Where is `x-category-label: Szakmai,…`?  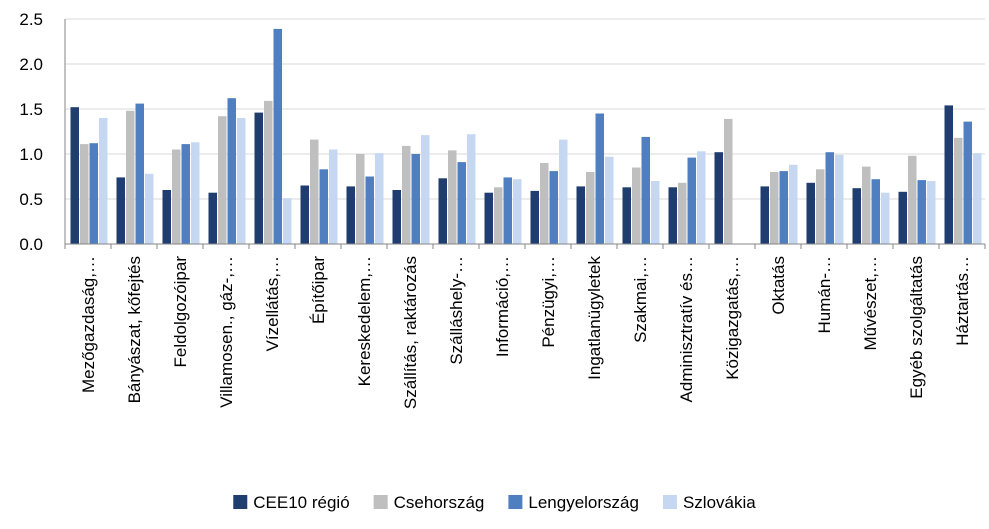 x-category-label: Szakmai,… is located at coordinates (640, 299).